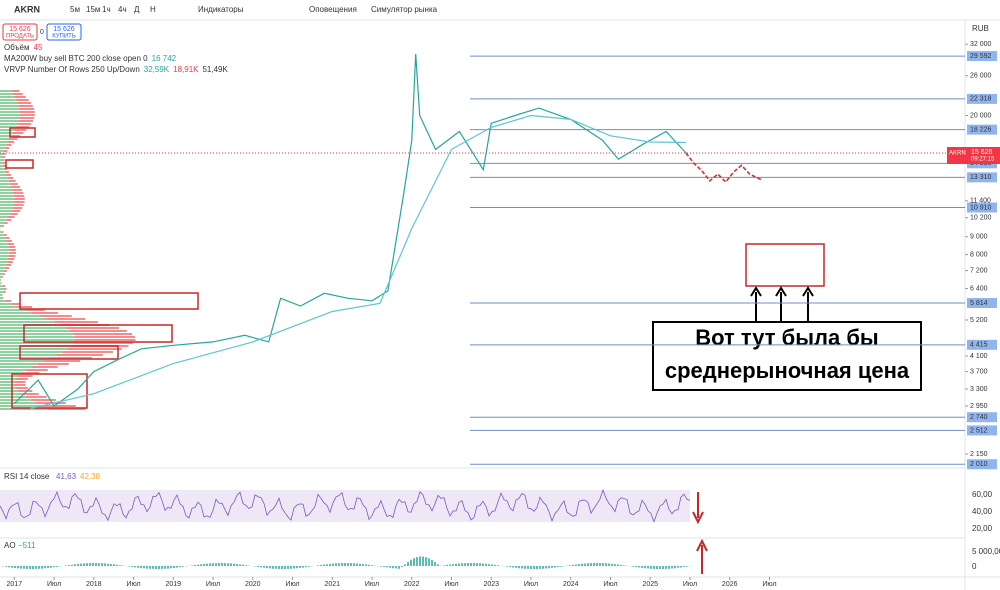 The height and width of the screenshot is (590, 1000). I want to click on legend-name: VRVP Number Of Rows 250 Up/Down, so click(72, 69).